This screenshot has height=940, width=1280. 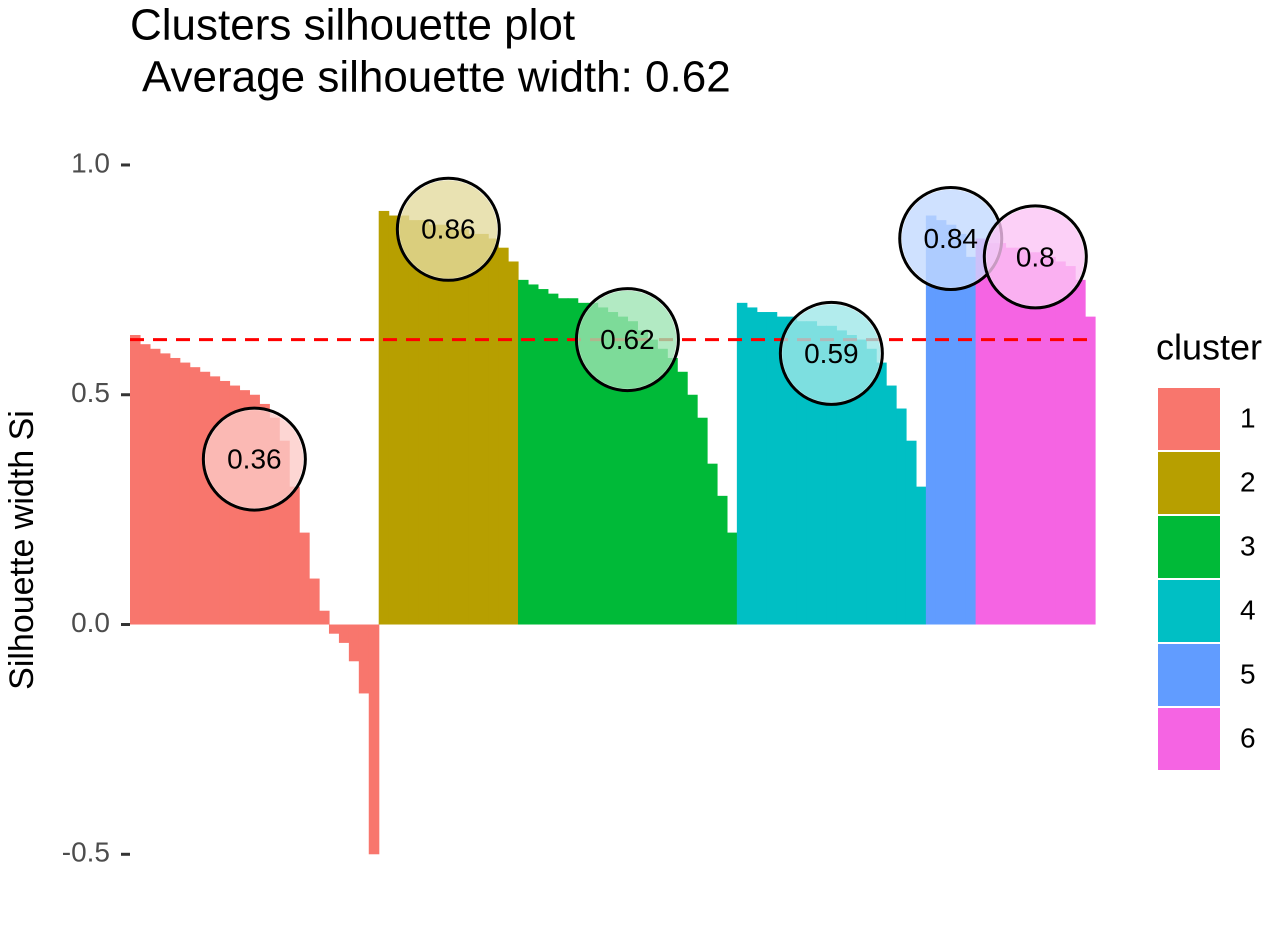 I want to click on average-label: 0.86, so click(x=448, y=229).